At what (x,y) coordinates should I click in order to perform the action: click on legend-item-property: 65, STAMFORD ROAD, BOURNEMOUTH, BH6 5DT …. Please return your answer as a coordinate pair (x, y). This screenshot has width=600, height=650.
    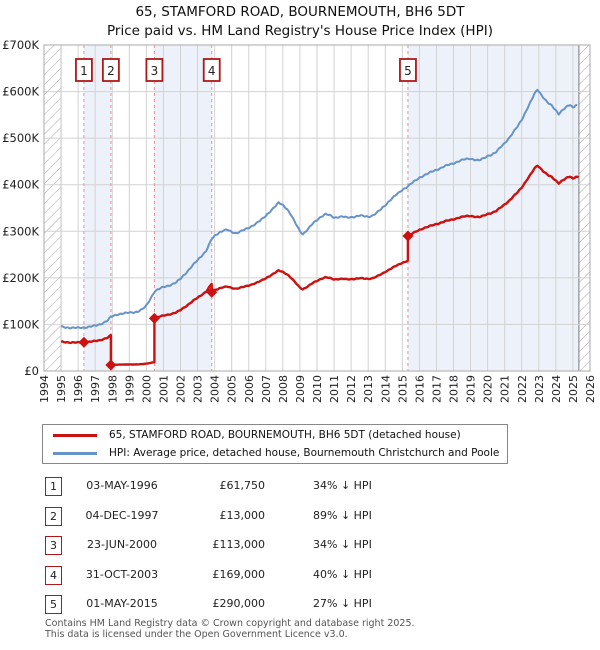
    Looking at the image, I should click on (275, 435).